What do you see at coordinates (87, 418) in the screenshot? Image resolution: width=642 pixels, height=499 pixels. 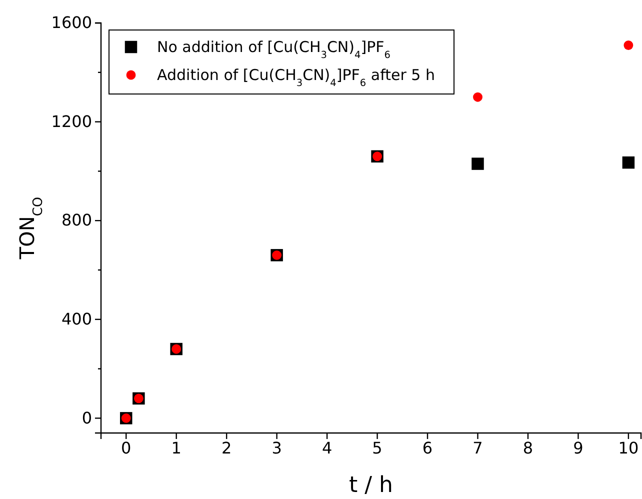 I see `y-tick-label: 0` at bounding box center [87, 418].